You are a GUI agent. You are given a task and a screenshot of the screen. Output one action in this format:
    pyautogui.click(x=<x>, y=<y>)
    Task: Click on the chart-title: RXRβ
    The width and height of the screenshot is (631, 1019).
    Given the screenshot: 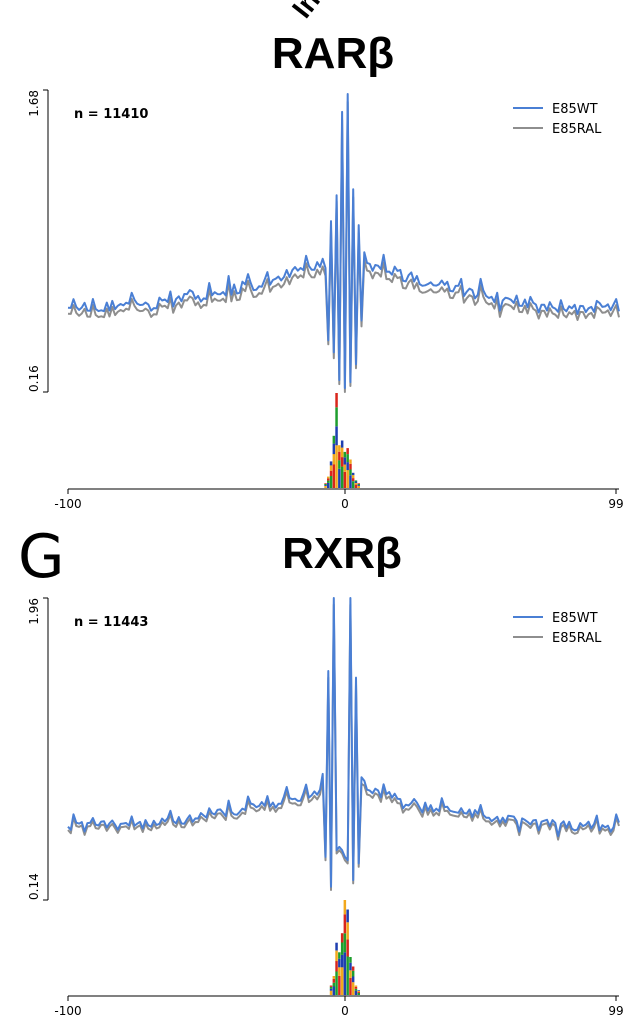 What is the action you would take?
    pyautogui.click(x=342, y=553)
    